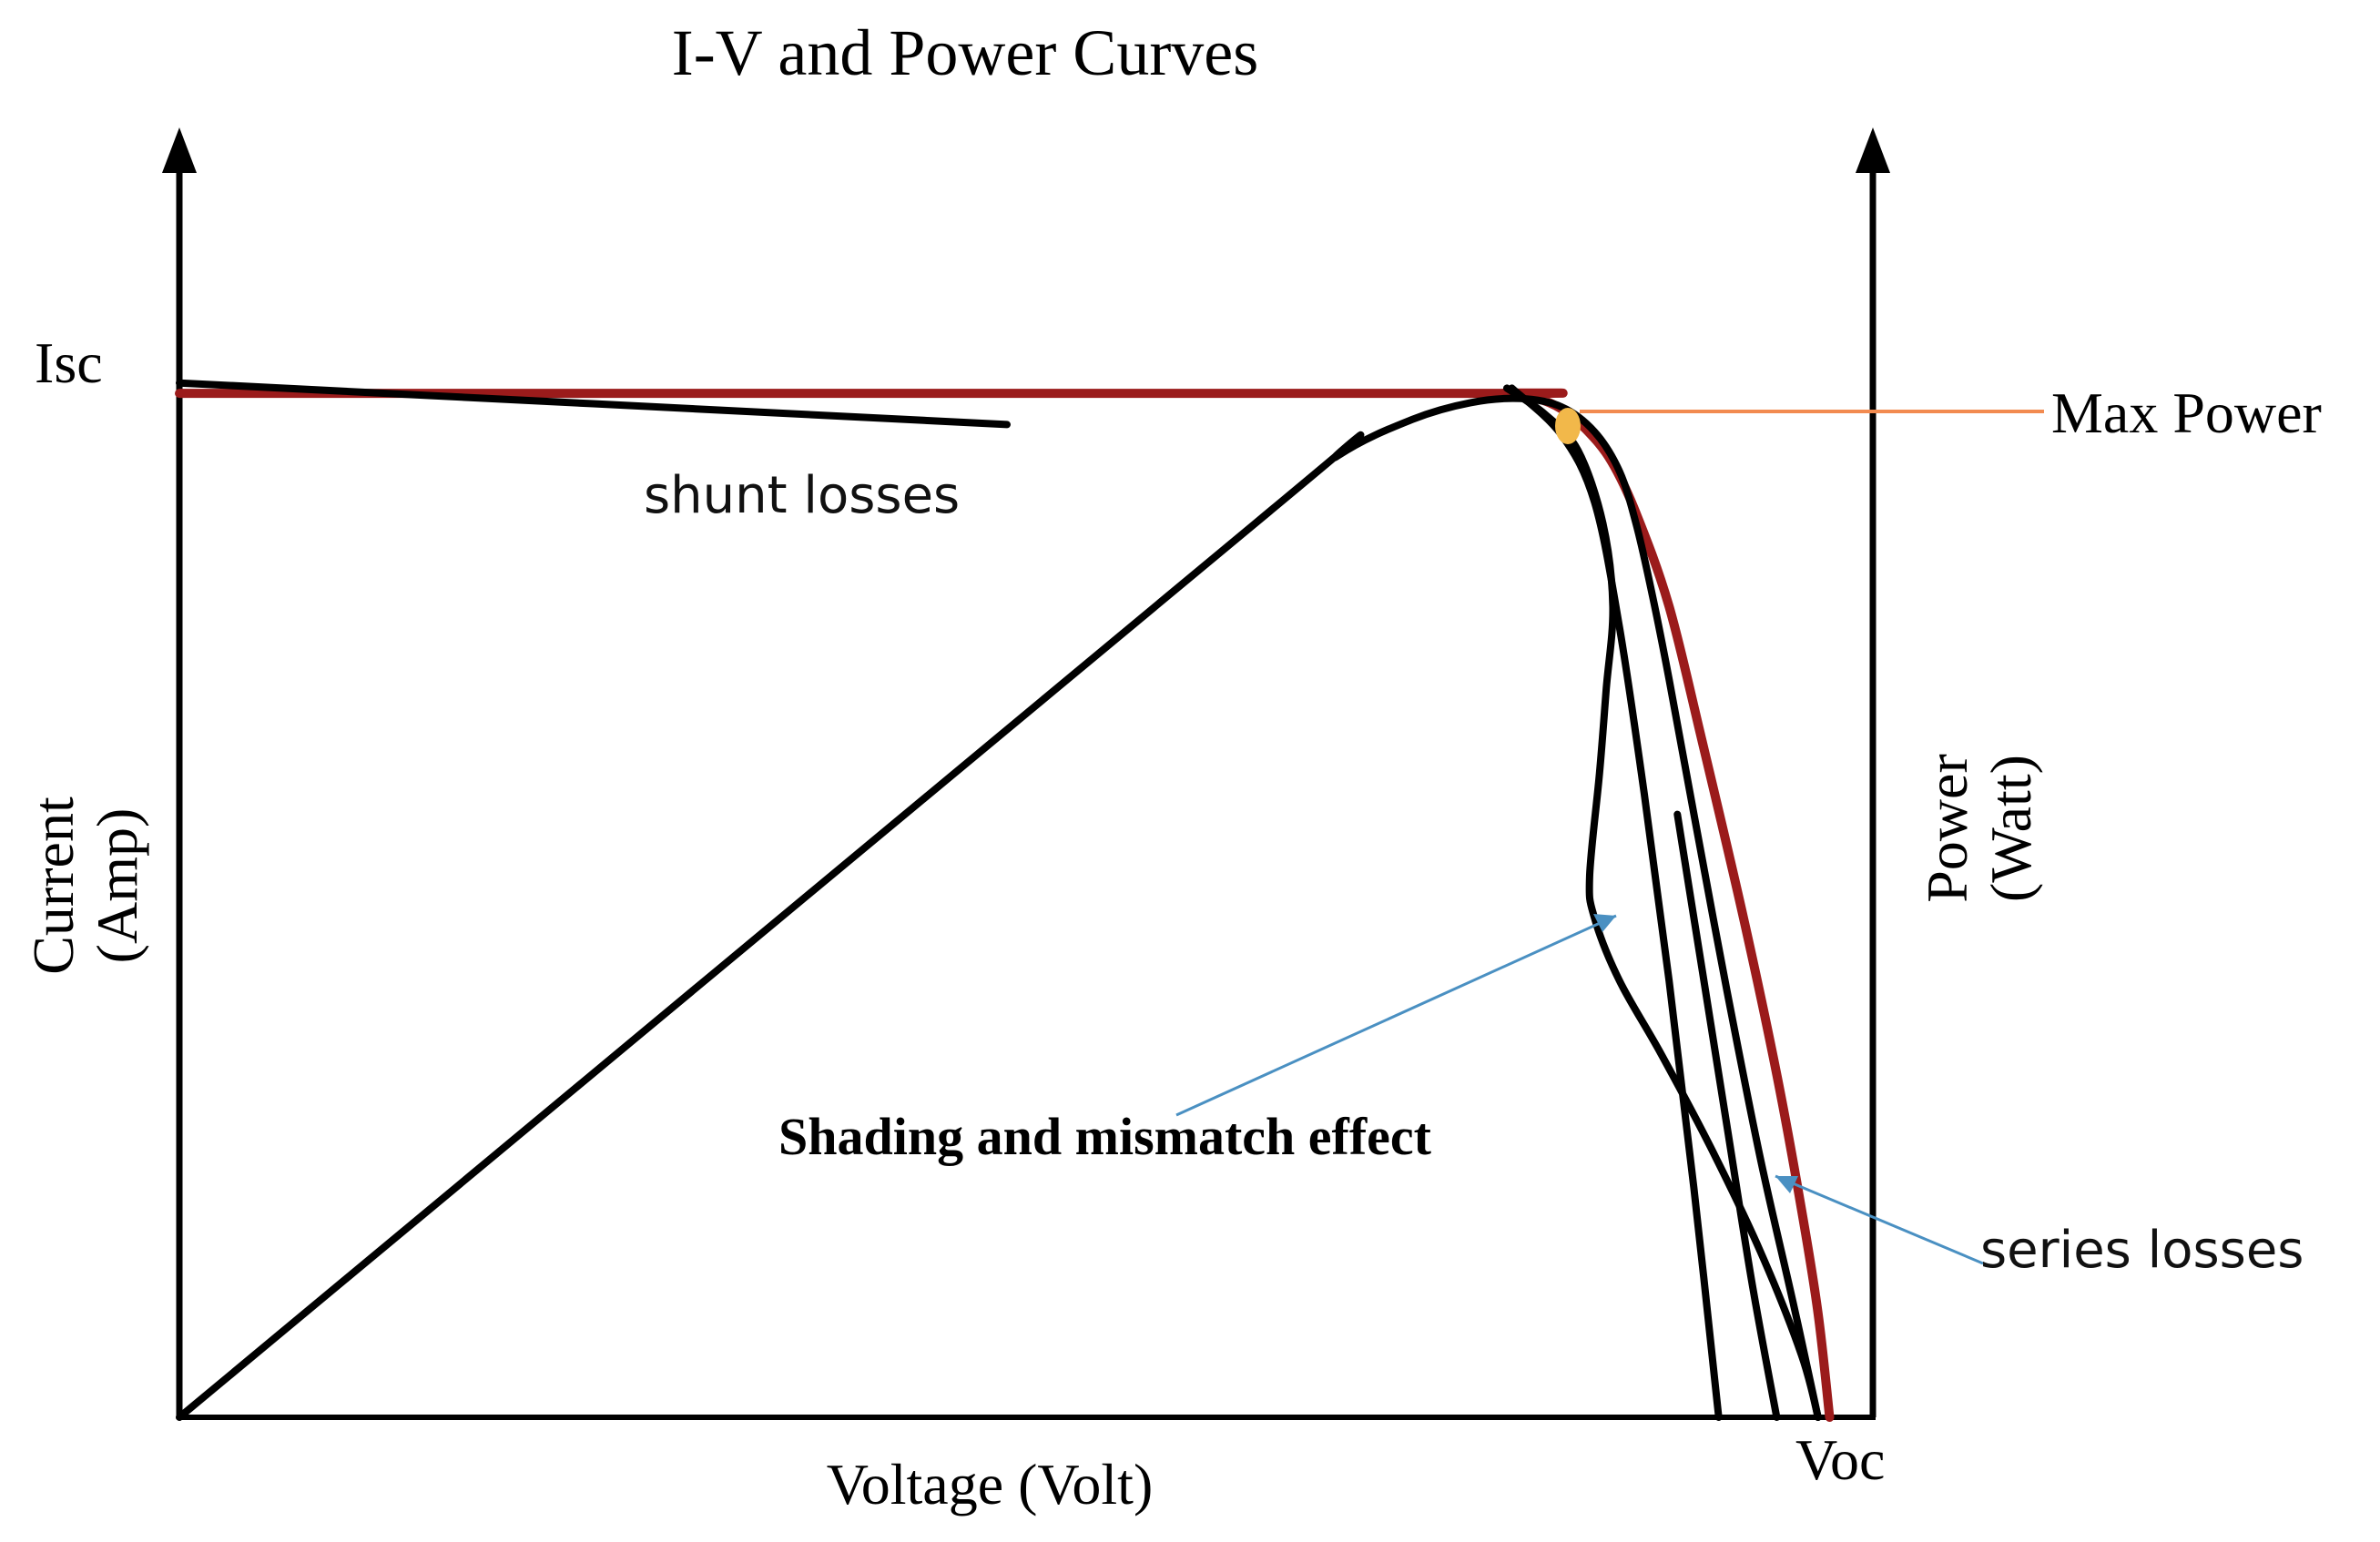 The width and height of the screenshot is (2380, 1542). What do you see at coordinates (1616, 903) in the screenshot?
I see `series-series-losses-a` at bounding box center [1616, 903].